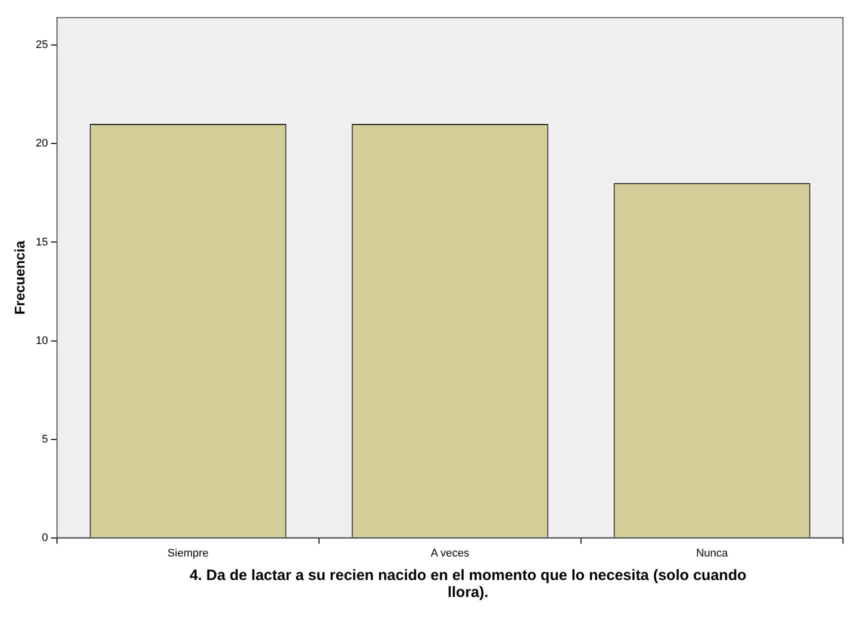  I want to click on y-axis-title: Frecuencia, so click(19, 277).